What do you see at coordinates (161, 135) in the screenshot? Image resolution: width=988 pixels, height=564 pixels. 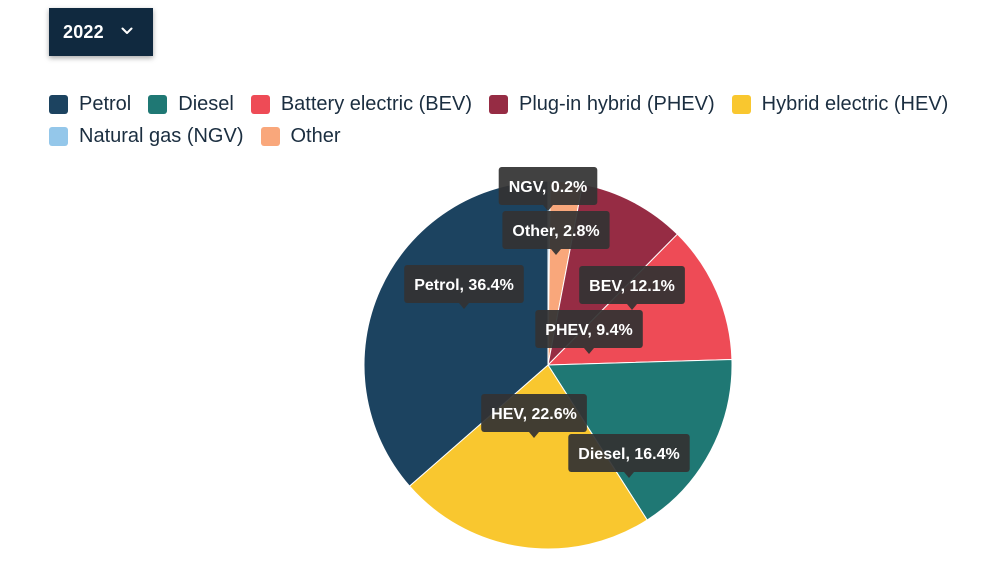 I see `legend-label: Natural gas (NGV)` at bounding box center [161, 135].